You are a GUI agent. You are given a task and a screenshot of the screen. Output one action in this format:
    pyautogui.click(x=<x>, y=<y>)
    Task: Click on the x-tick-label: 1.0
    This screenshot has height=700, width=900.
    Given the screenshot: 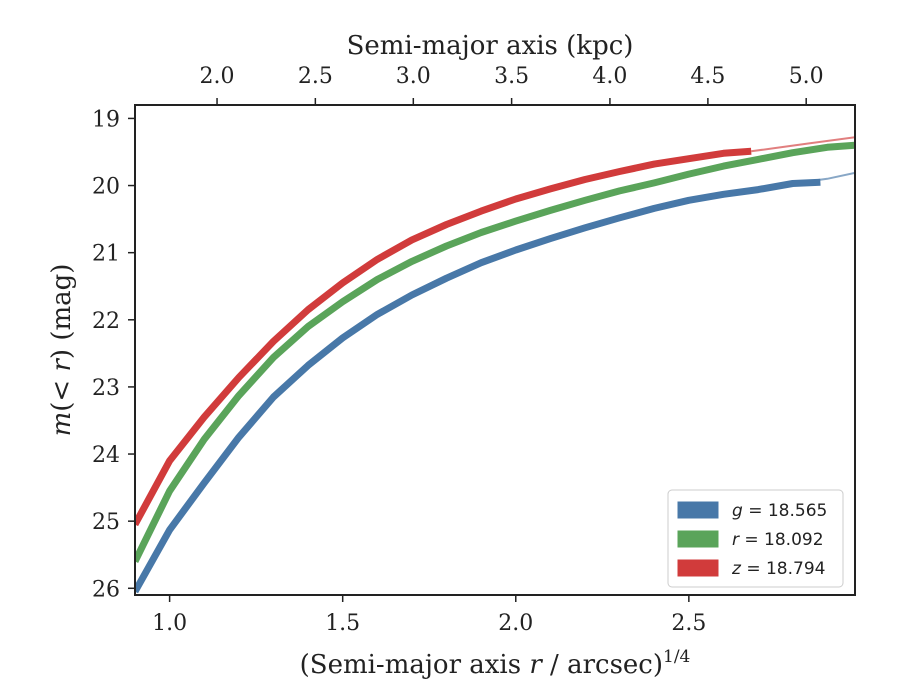 What is the action you would take?
    pyautogui.click(x=169, y=623)
    